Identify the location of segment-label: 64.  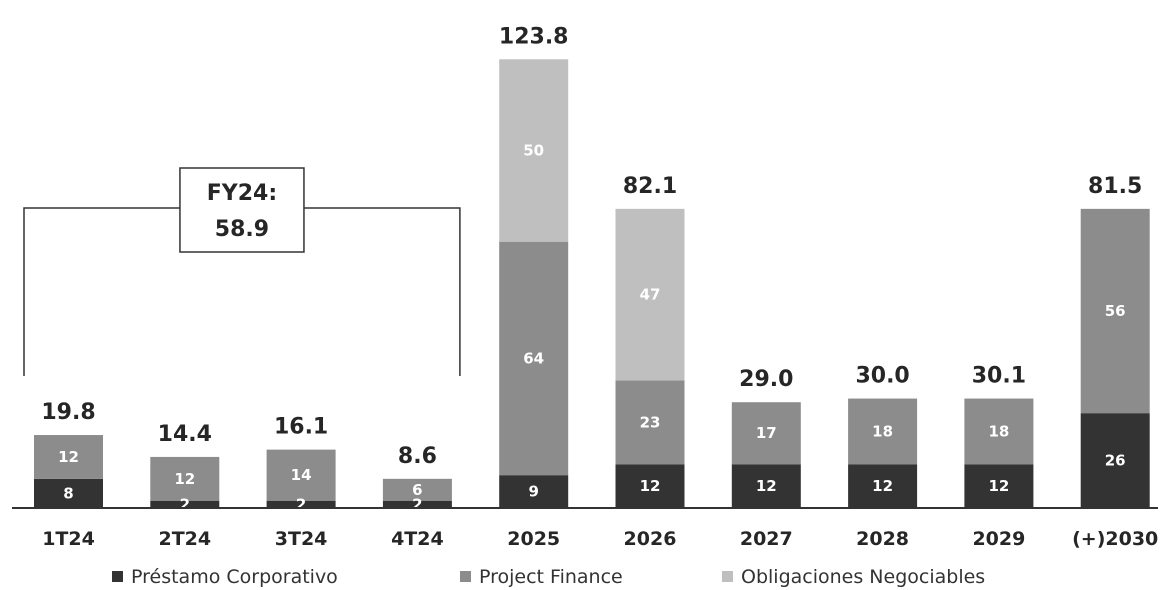
(533, 358).